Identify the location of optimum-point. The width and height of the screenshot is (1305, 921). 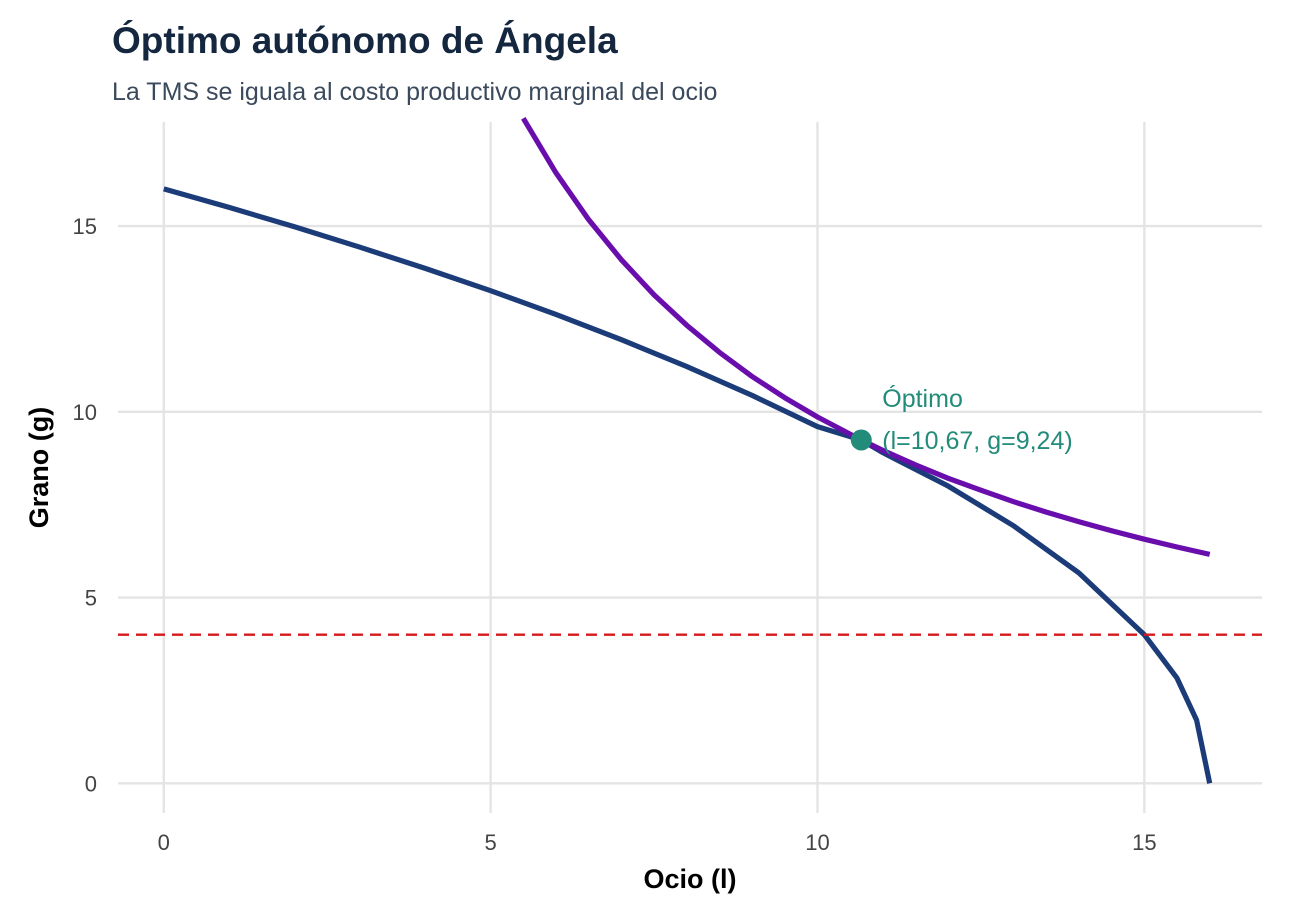
(861, 440).